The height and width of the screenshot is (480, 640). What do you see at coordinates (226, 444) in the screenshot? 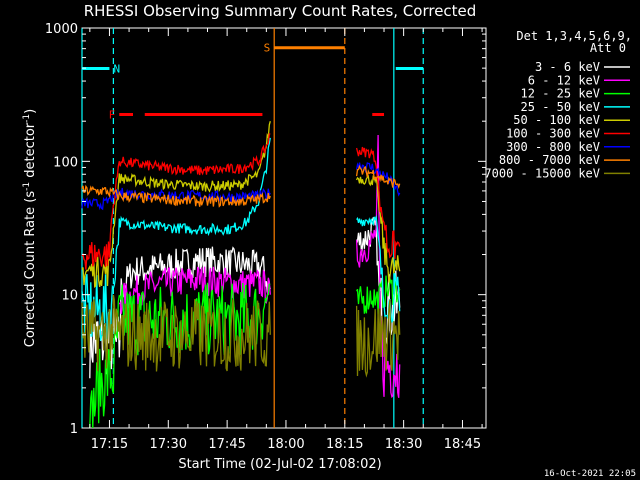
I see `x-tick-label: 17:45` at bounding box center [226, 444].